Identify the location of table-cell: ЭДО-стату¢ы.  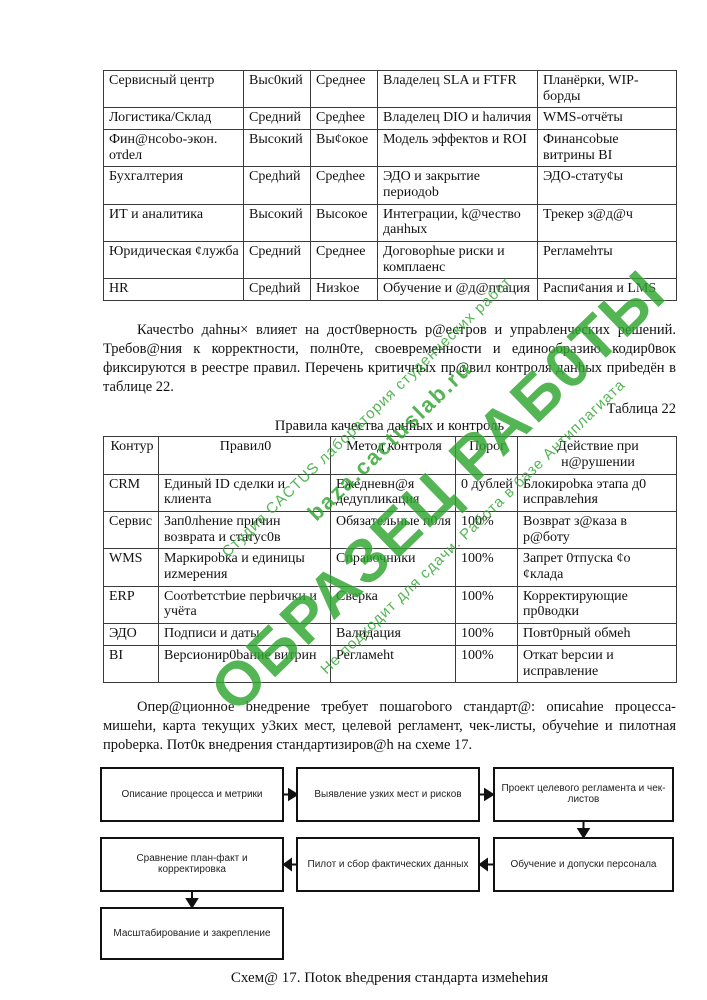
(607, 185).